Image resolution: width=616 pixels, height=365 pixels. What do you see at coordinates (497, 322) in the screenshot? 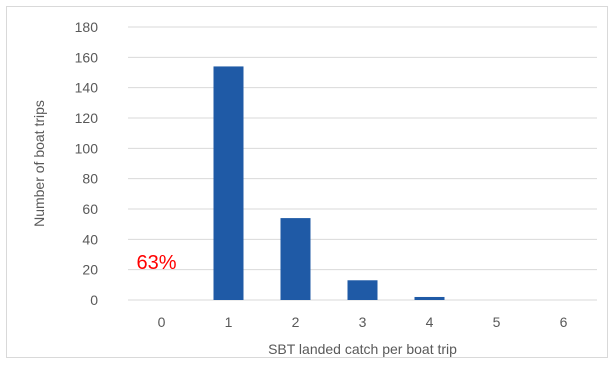
I see `x-tick-label-5: 5` at bounding box center [497, 322].